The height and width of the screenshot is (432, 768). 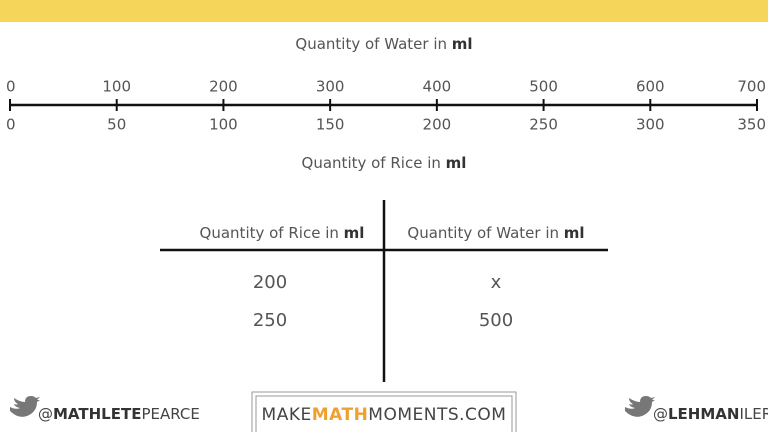 What do you see at coordinates (116, 87) in the screenshot?
I see `top-tick-label: 100` at bounding box center [116, 87].